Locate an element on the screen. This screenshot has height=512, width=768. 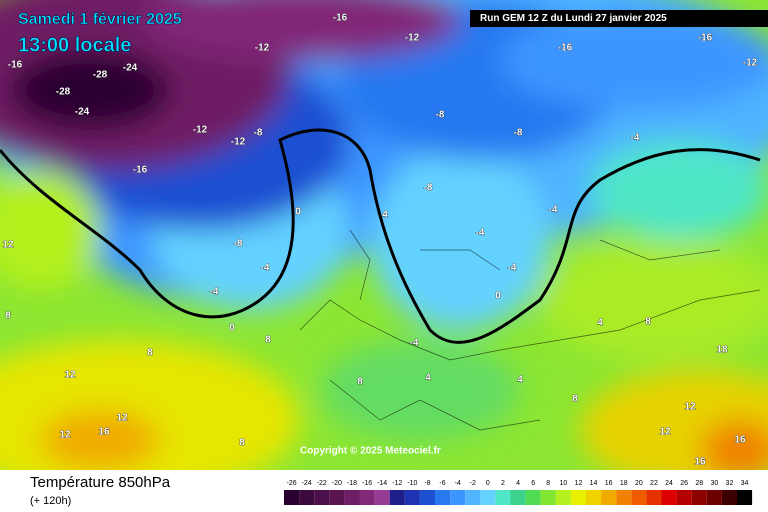
legend-tick-label: -6 is located at coordinates (442, 483).